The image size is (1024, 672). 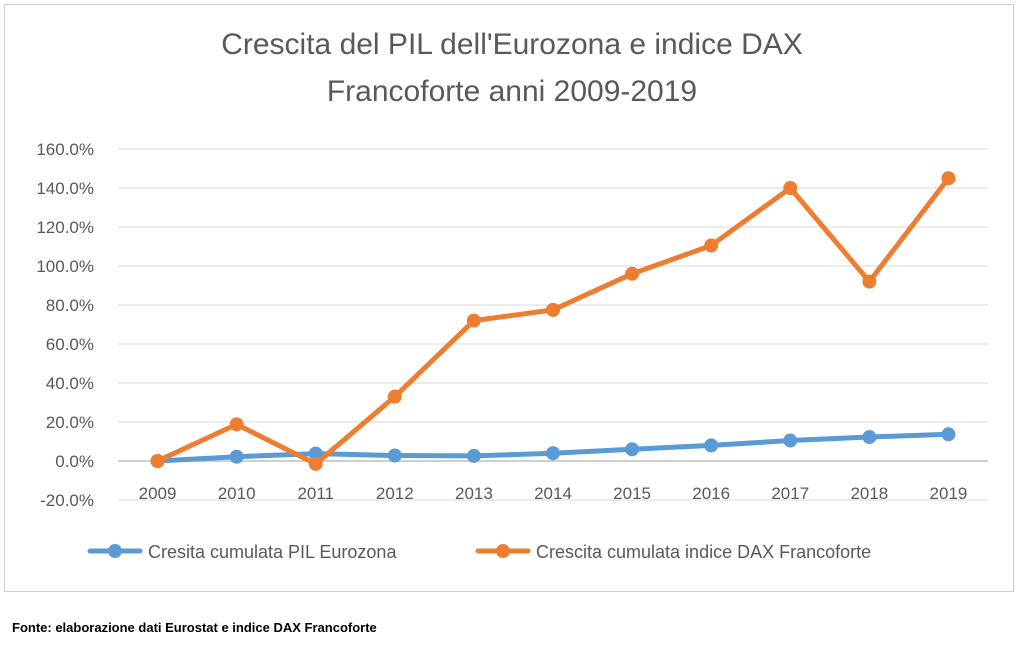 I want to click on x-tick-label: 2013, so click(x=474, y=493).